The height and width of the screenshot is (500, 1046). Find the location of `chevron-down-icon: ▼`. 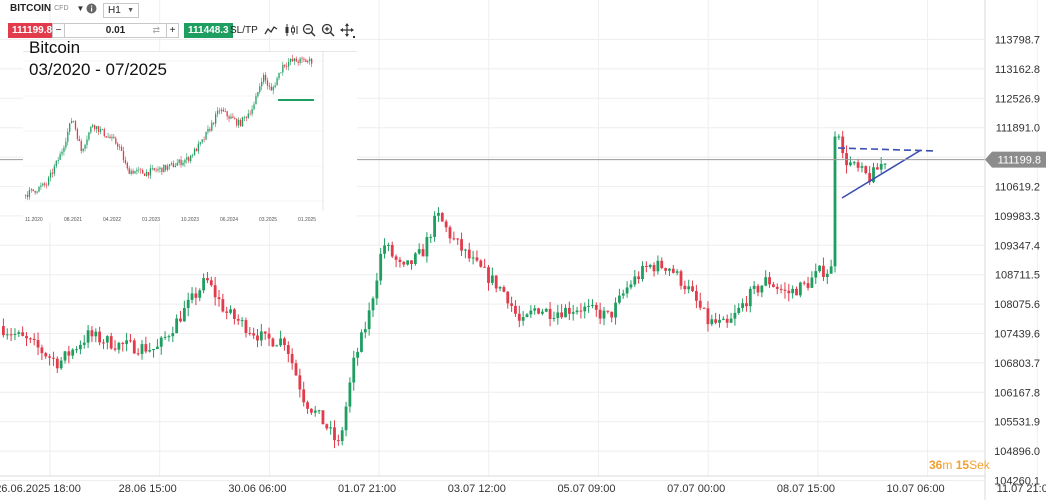

chevron-down-icon: ▼ is located at coordinates (80, 8).